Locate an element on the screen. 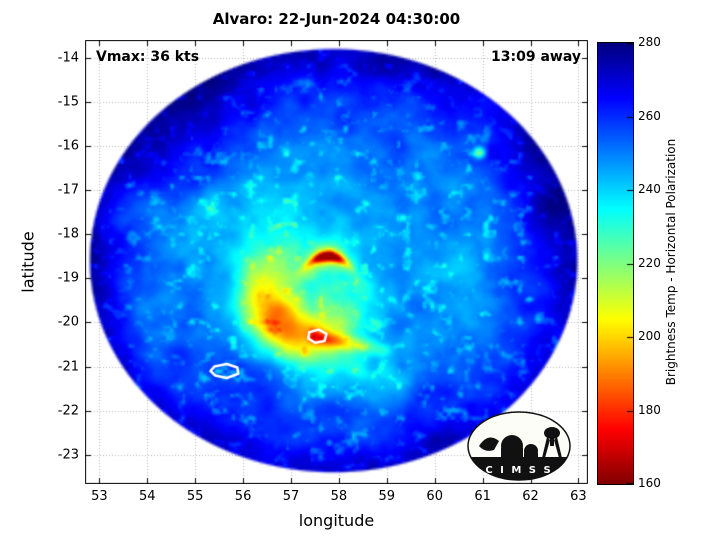 This screenshot has height=540, width=720. y-axis-label: latitude is located at coordinates (28, 262).